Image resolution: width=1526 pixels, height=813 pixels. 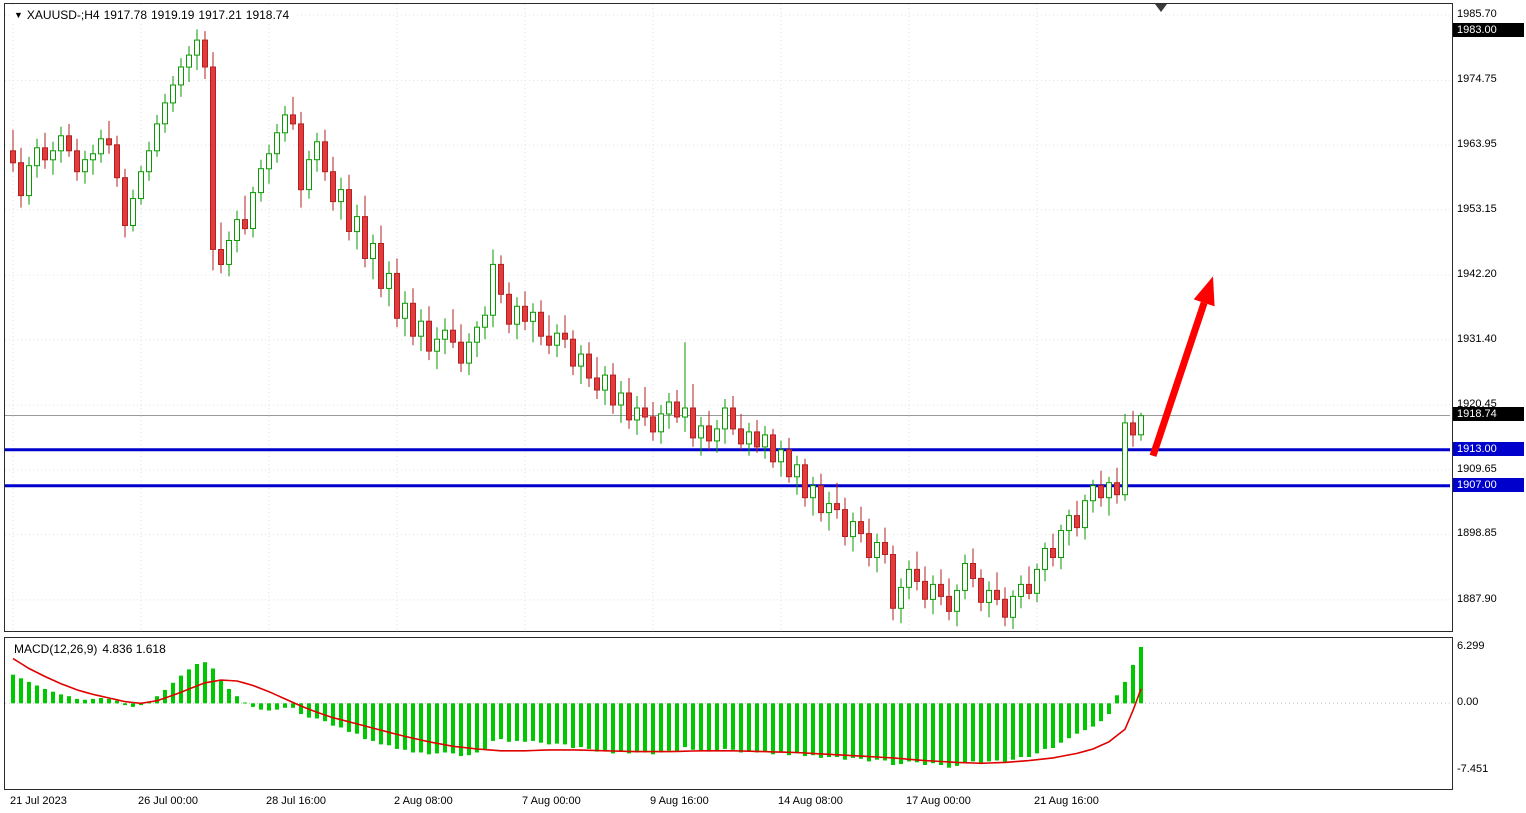 What do you see at coordinates (1488, 30) in the screenshot?
I see `price-badge: 1983.00` at bounding box center [1488, 30].